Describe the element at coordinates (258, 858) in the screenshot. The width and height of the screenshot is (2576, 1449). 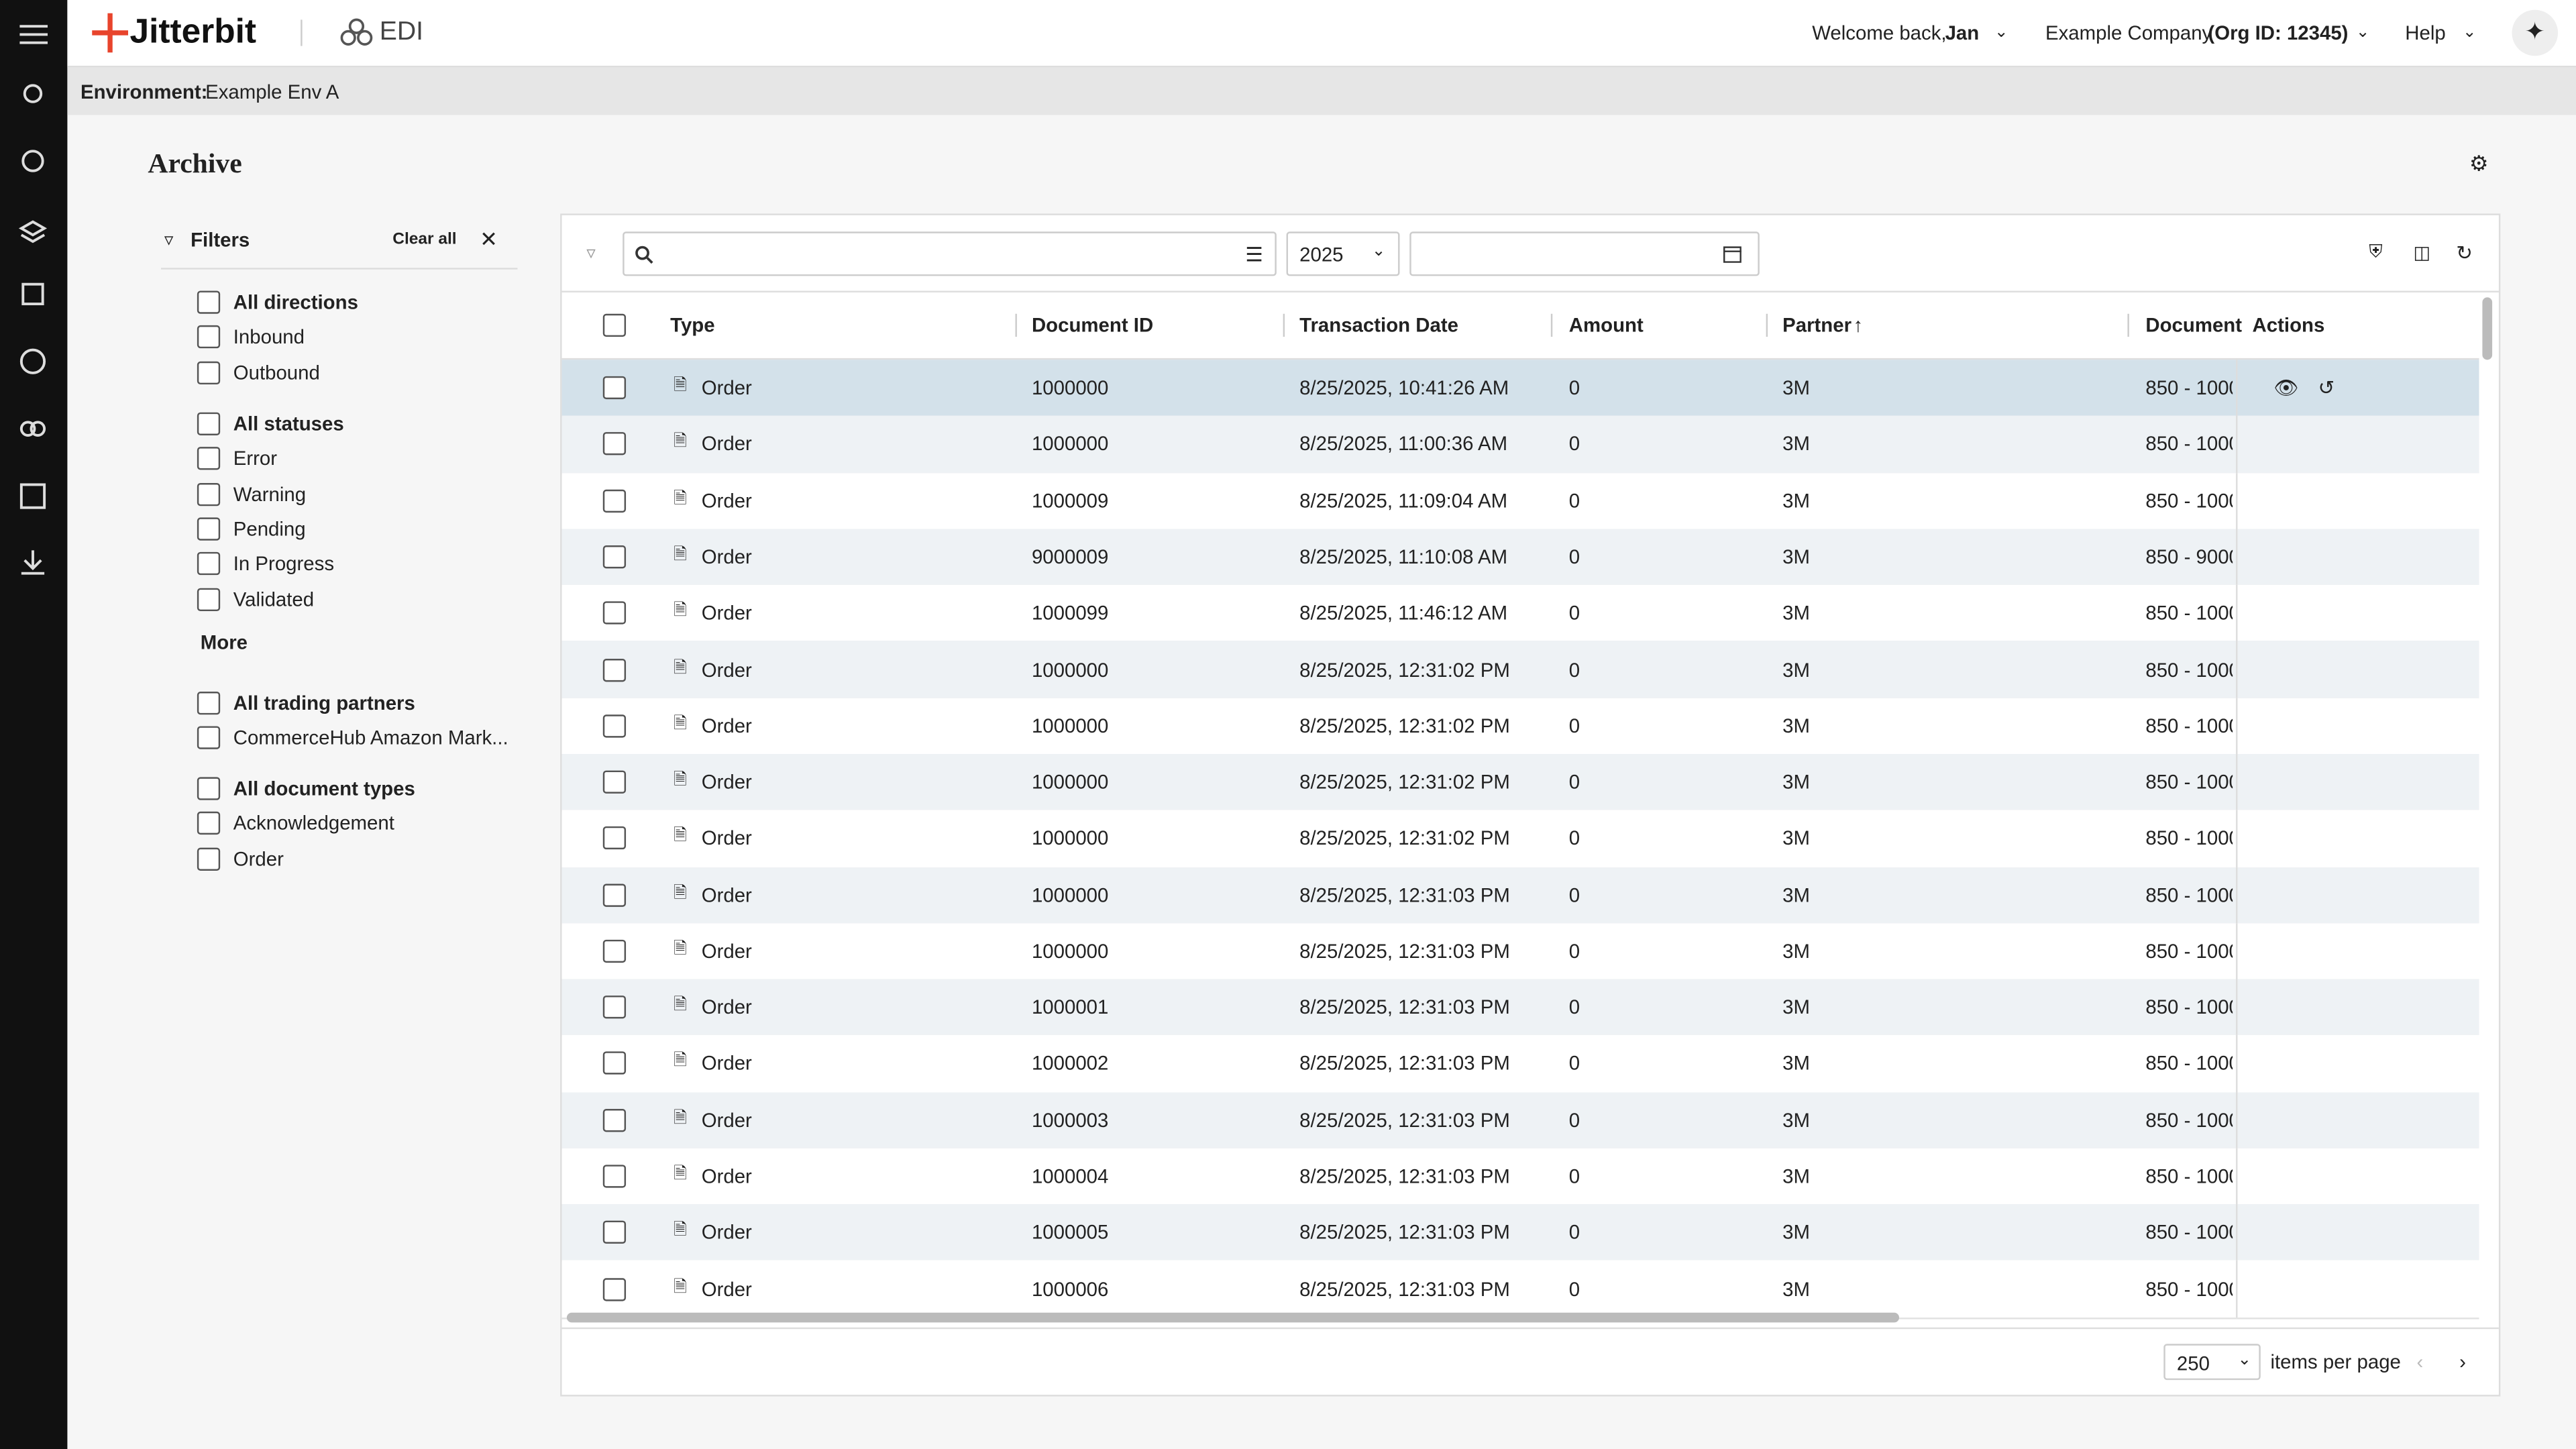
I see `filter-option: Order` at that location.